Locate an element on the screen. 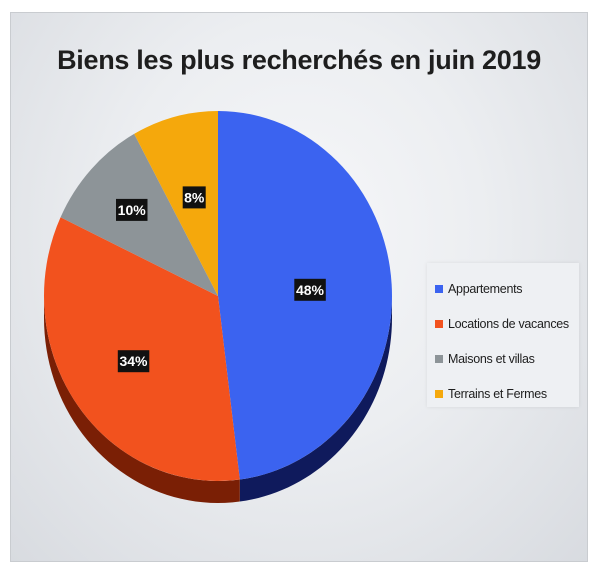  data-label-text: 10% is located at coordinates (132, 210).